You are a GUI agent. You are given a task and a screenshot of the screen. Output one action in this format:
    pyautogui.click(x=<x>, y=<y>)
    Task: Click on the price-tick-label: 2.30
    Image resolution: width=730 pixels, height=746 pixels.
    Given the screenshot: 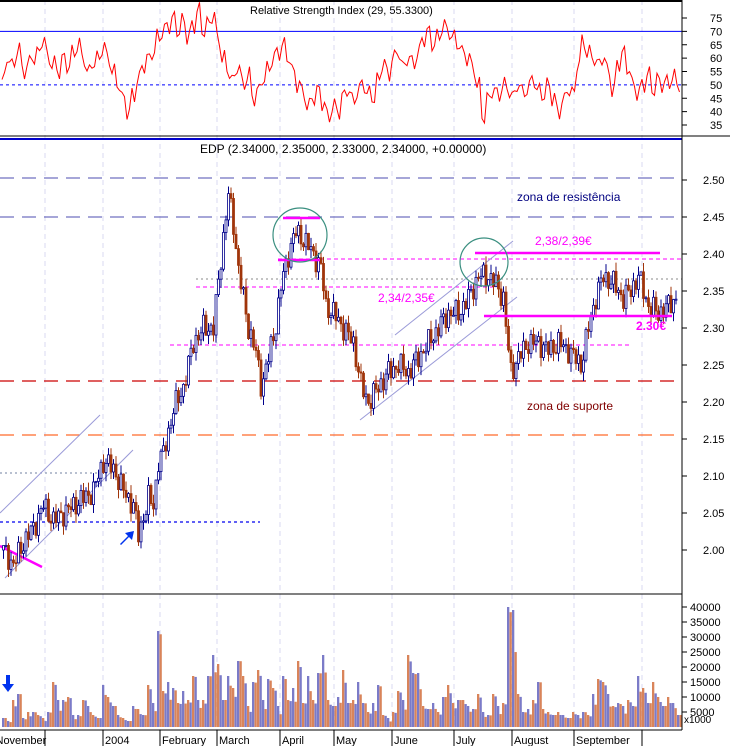 What is the action you would take?
    pyautogui.click(x=713, y=329)
    